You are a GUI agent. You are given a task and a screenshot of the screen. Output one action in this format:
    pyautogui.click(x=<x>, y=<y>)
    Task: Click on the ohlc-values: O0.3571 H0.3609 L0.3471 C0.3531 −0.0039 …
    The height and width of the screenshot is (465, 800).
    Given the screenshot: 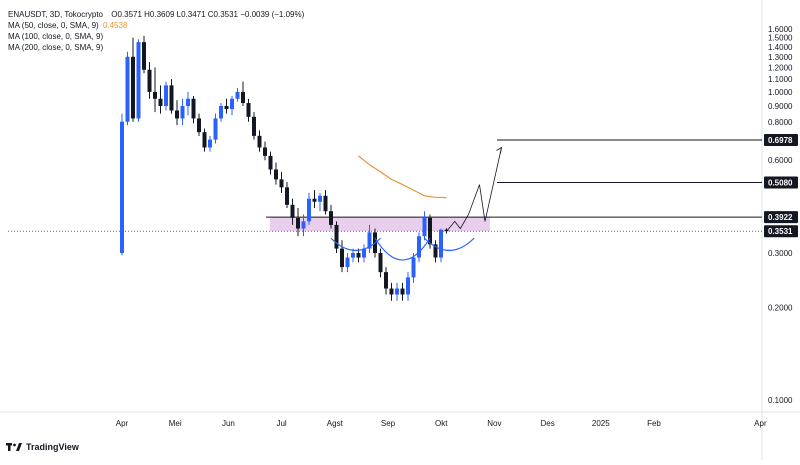 What is the action you would take?
    pyautogui.click(x=208, y=14)
    